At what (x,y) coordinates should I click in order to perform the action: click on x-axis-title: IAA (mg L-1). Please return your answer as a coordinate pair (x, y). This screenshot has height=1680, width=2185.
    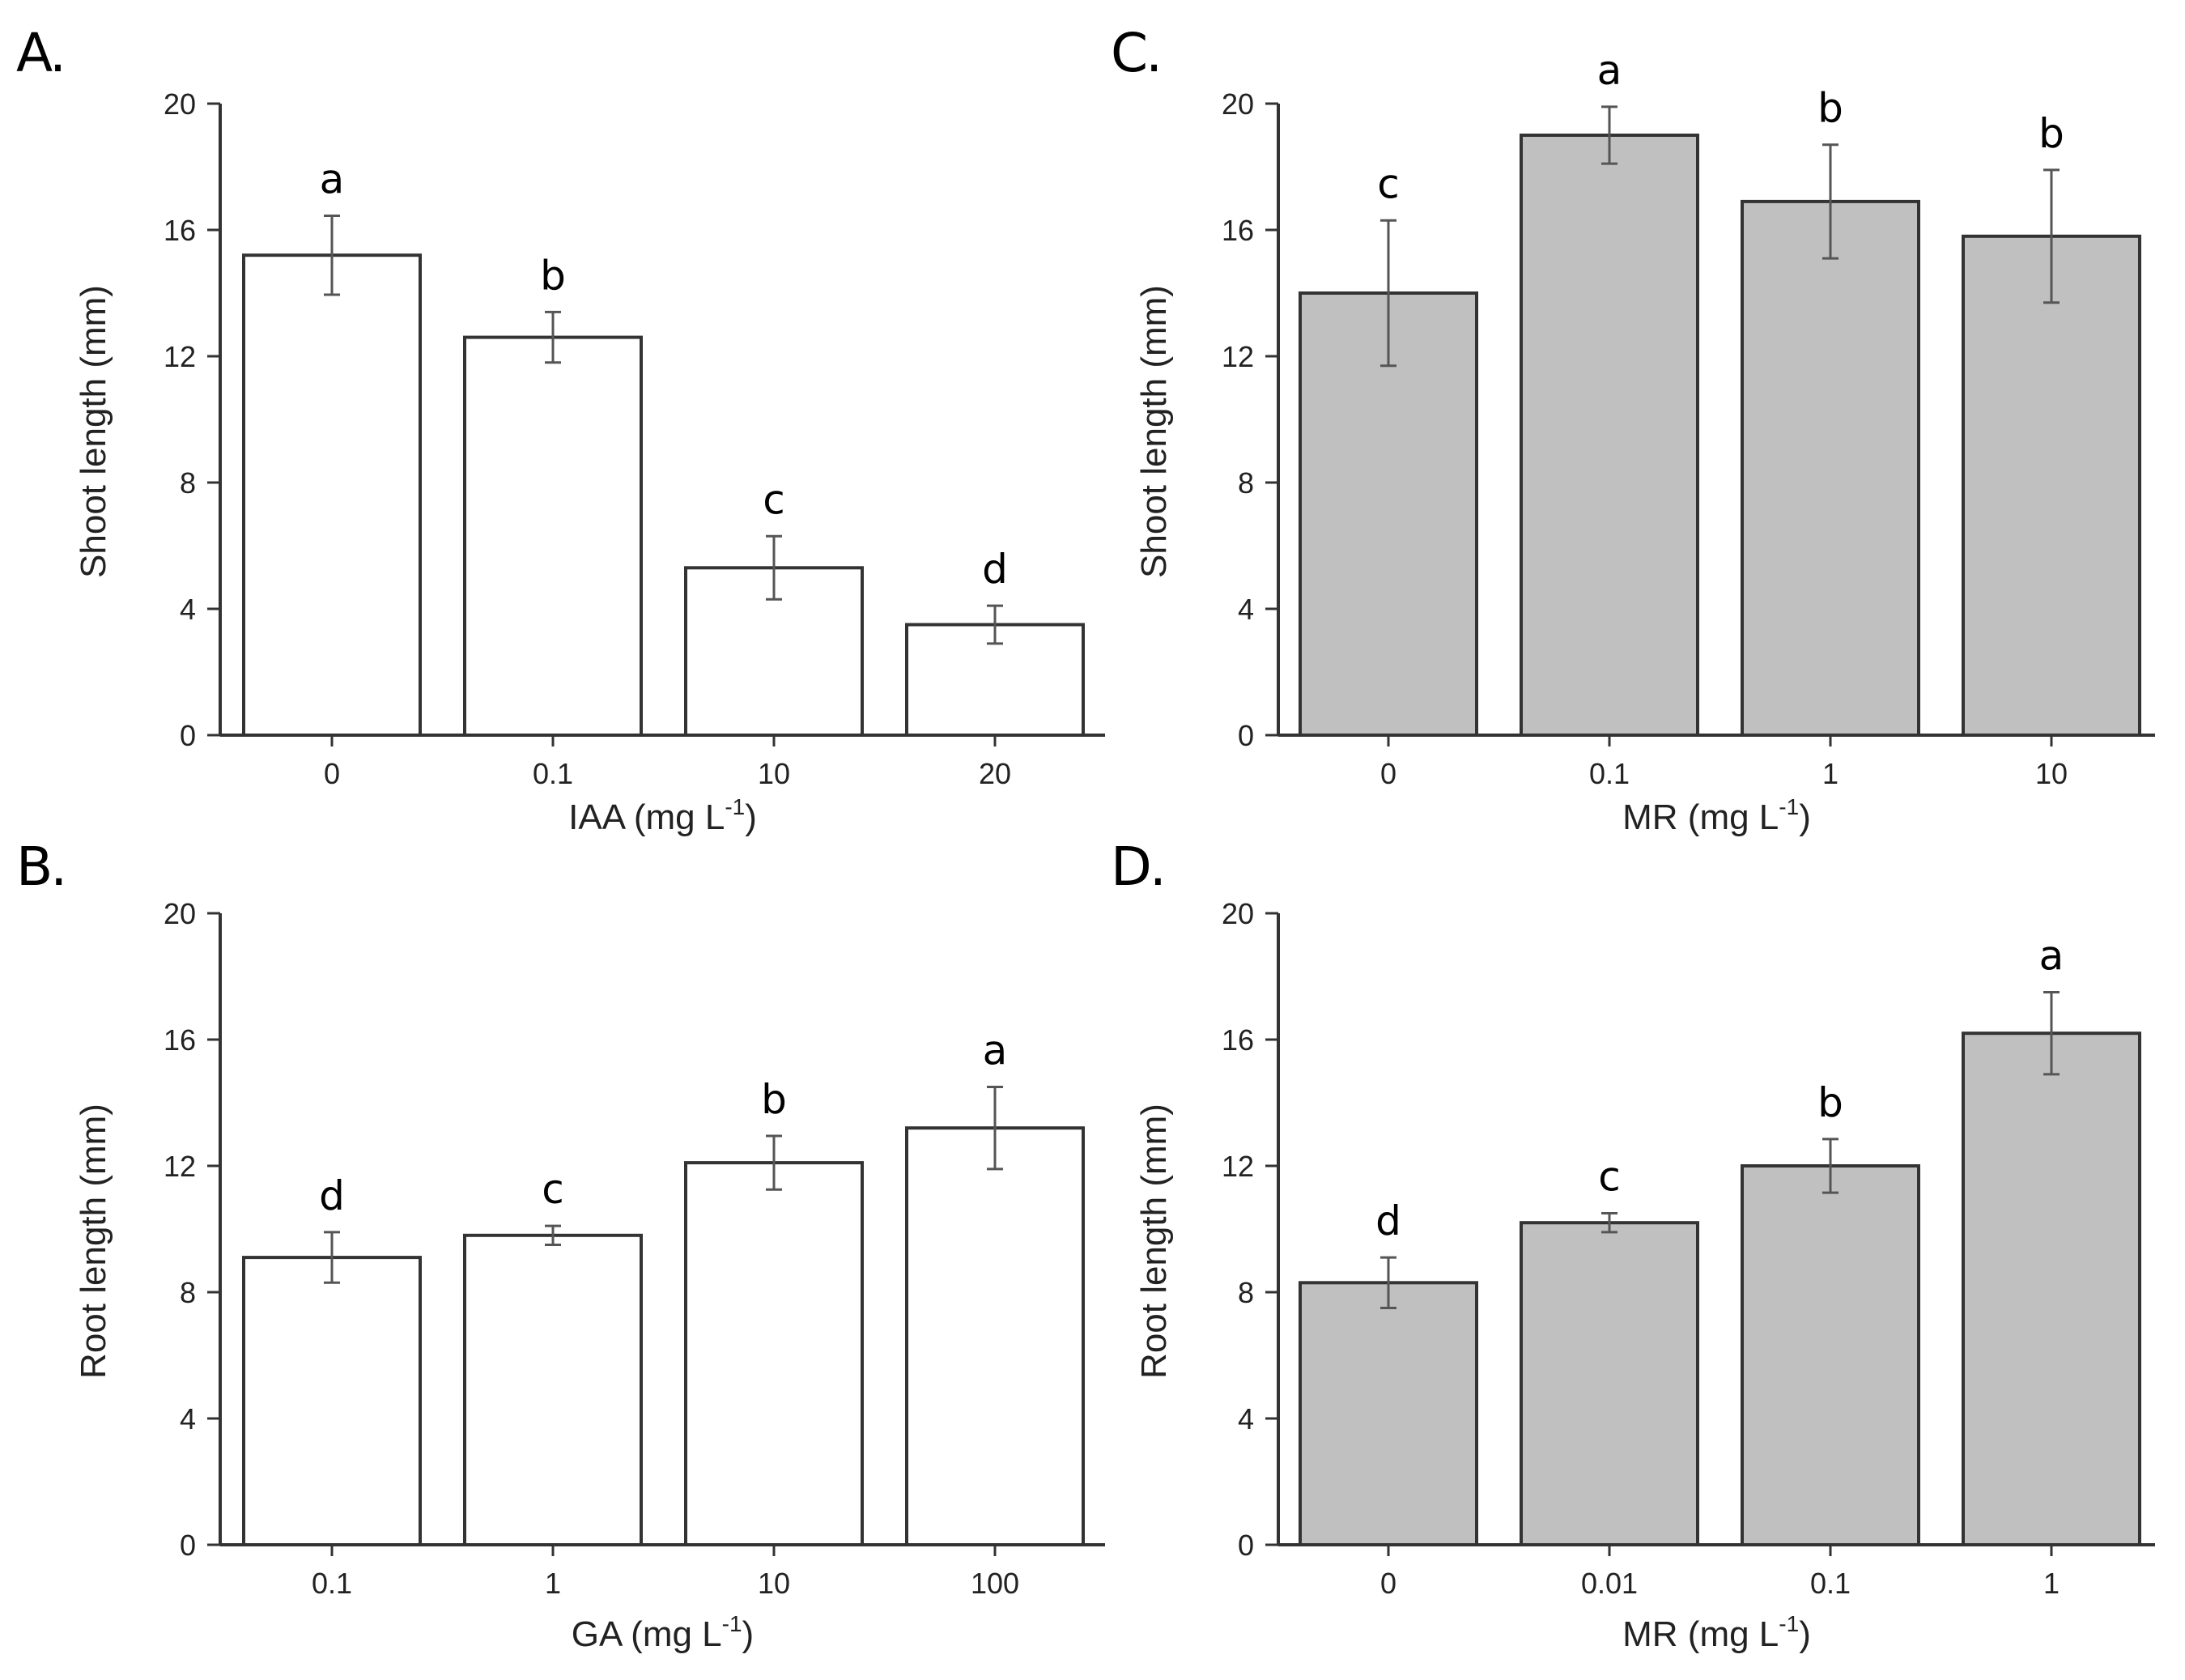
    Looking at the image, I should click on (662, 815).